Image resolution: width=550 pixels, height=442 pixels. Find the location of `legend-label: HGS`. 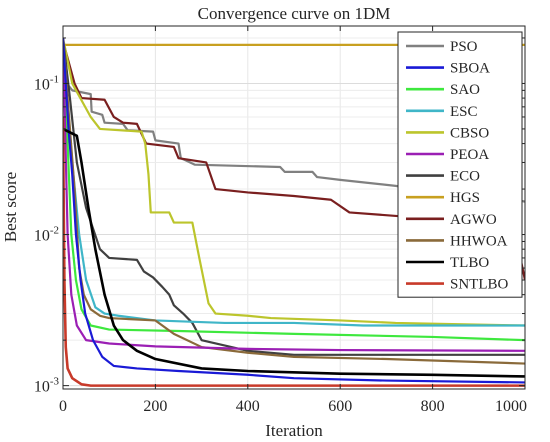

legend-label: HGS is located at coordinates (465, 198).